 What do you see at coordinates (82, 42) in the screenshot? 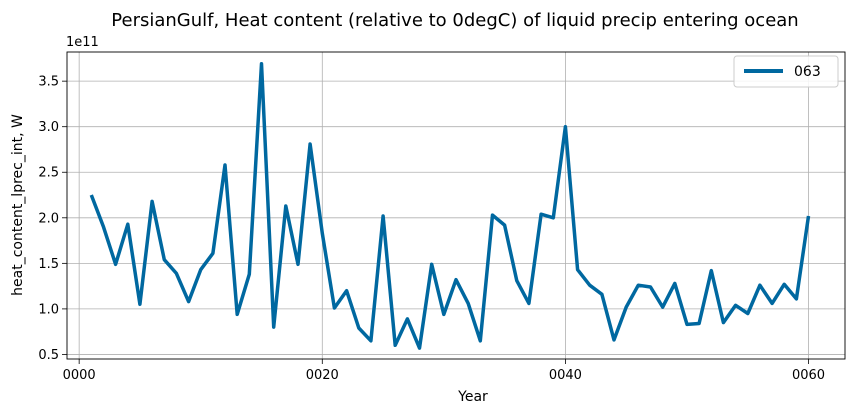
I see `y-offset-label: 1e11` at bounding box center [82, 42].